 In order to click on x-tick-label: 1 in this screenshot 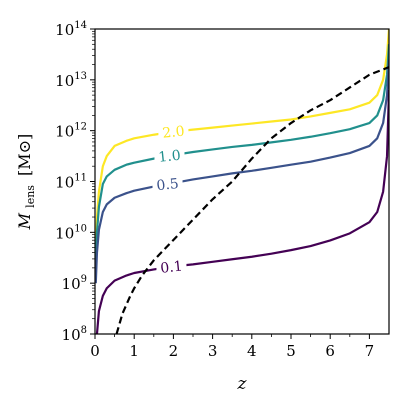, I will do `click(134, 351)`.